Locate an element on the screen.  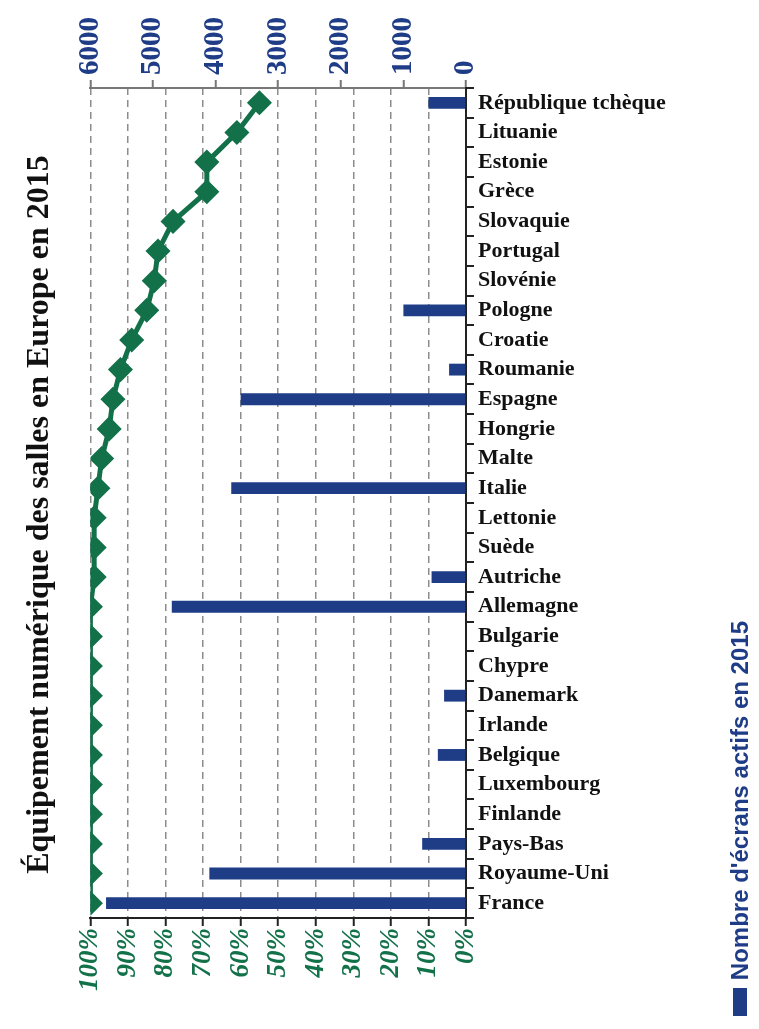
y-tick-label: Estonie is located at coordinates (513, 160).